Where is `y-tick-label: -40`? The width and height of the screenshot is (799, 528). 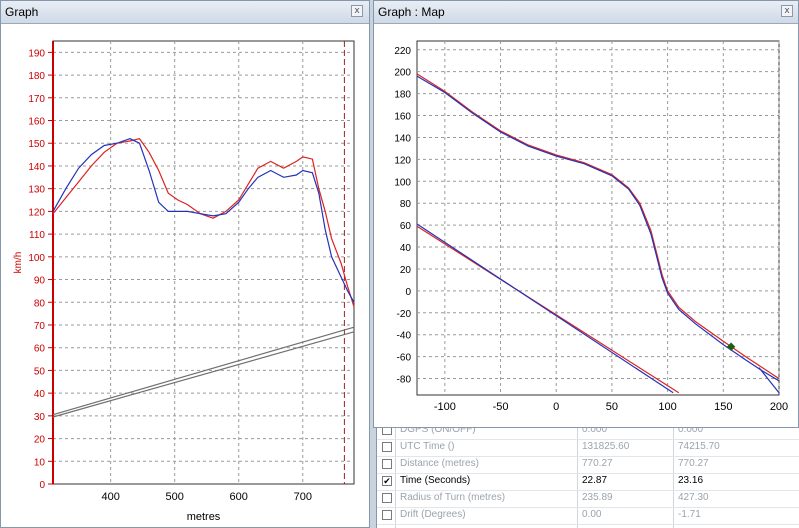 y-tick-label: -40 is located at coordinates (404, 336).